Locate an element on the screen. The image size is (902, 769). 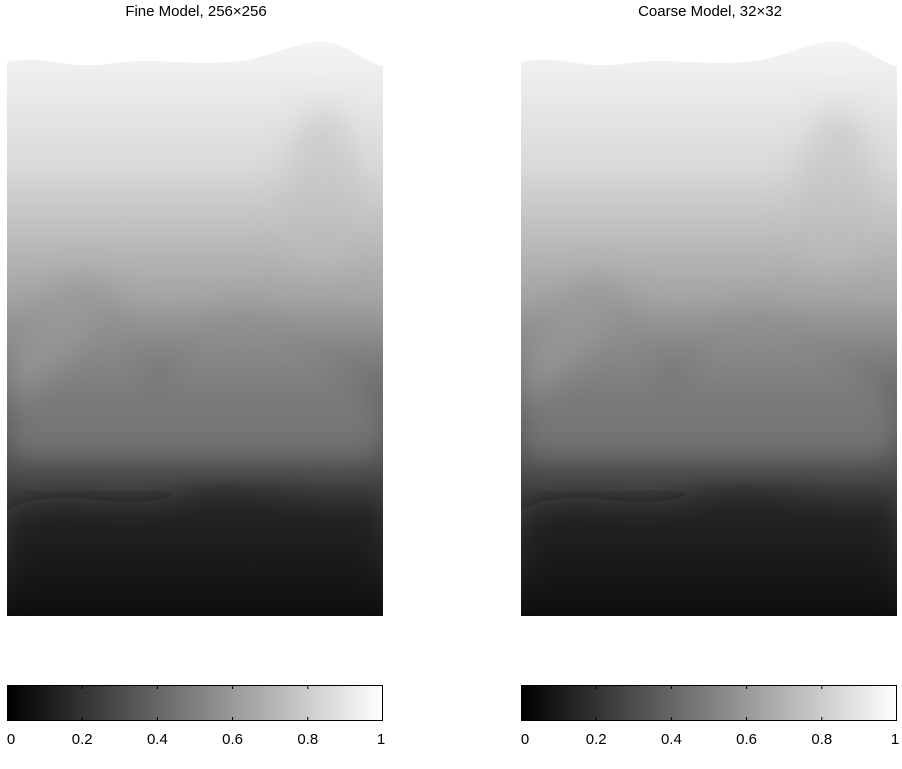
fine-model-title: Fine Model, 256×256 is located at coordinates (196, 11).